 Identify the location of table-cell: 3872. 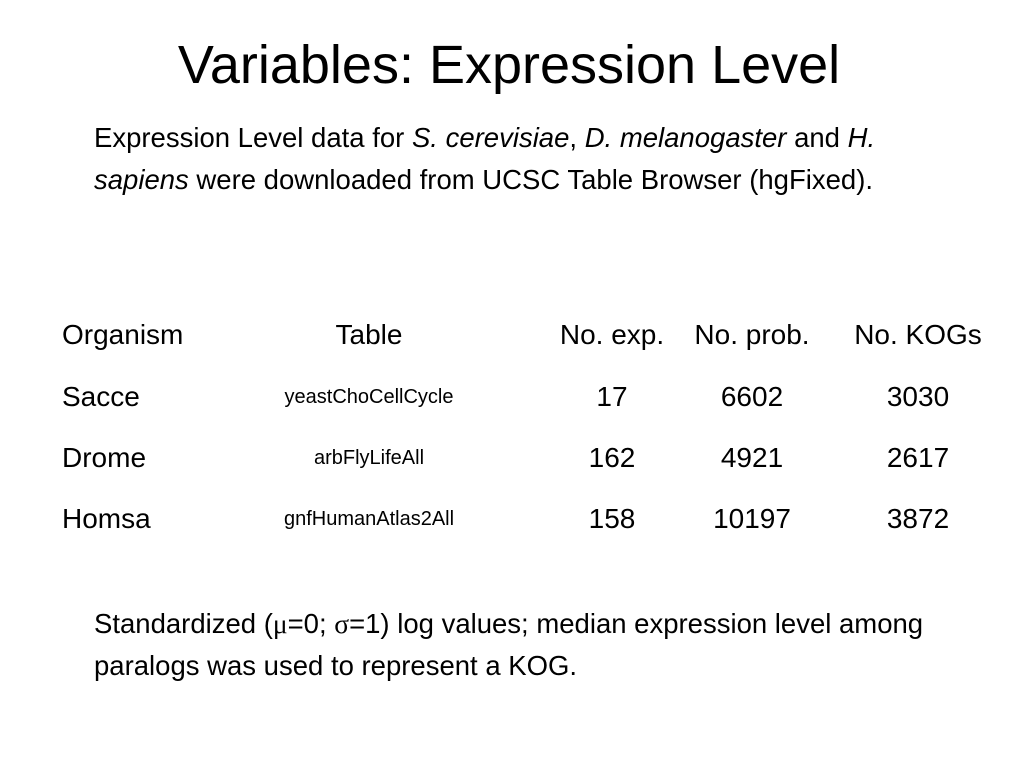
(918, 518).